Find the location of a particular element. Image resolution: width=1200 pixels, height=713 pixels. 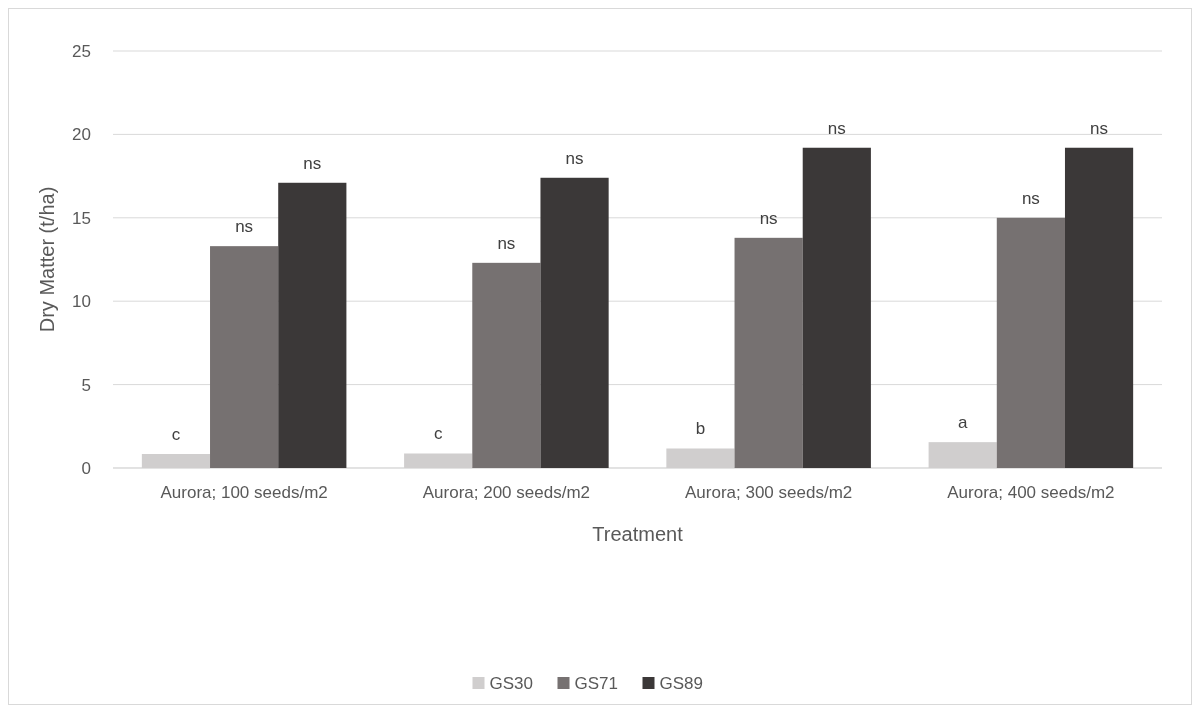

x-axis-title: Treatment is located at coordinates (638, 534).